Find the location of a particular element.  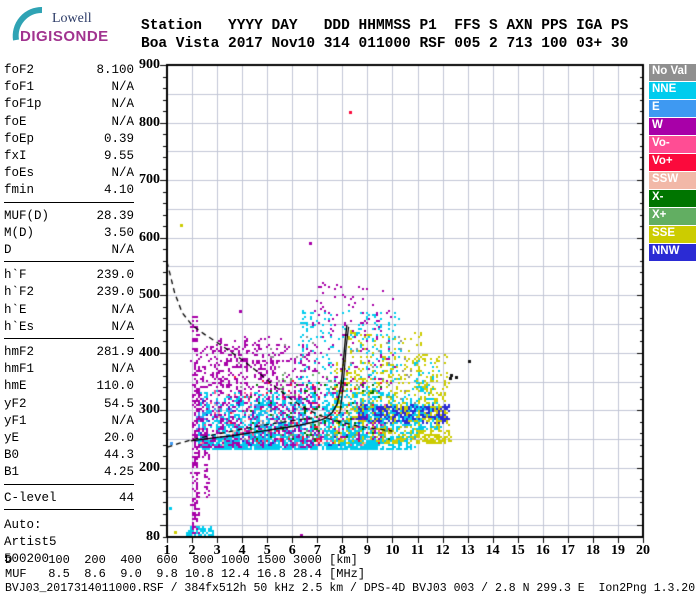

legend-label: X- is located at coordinates (658, 197).